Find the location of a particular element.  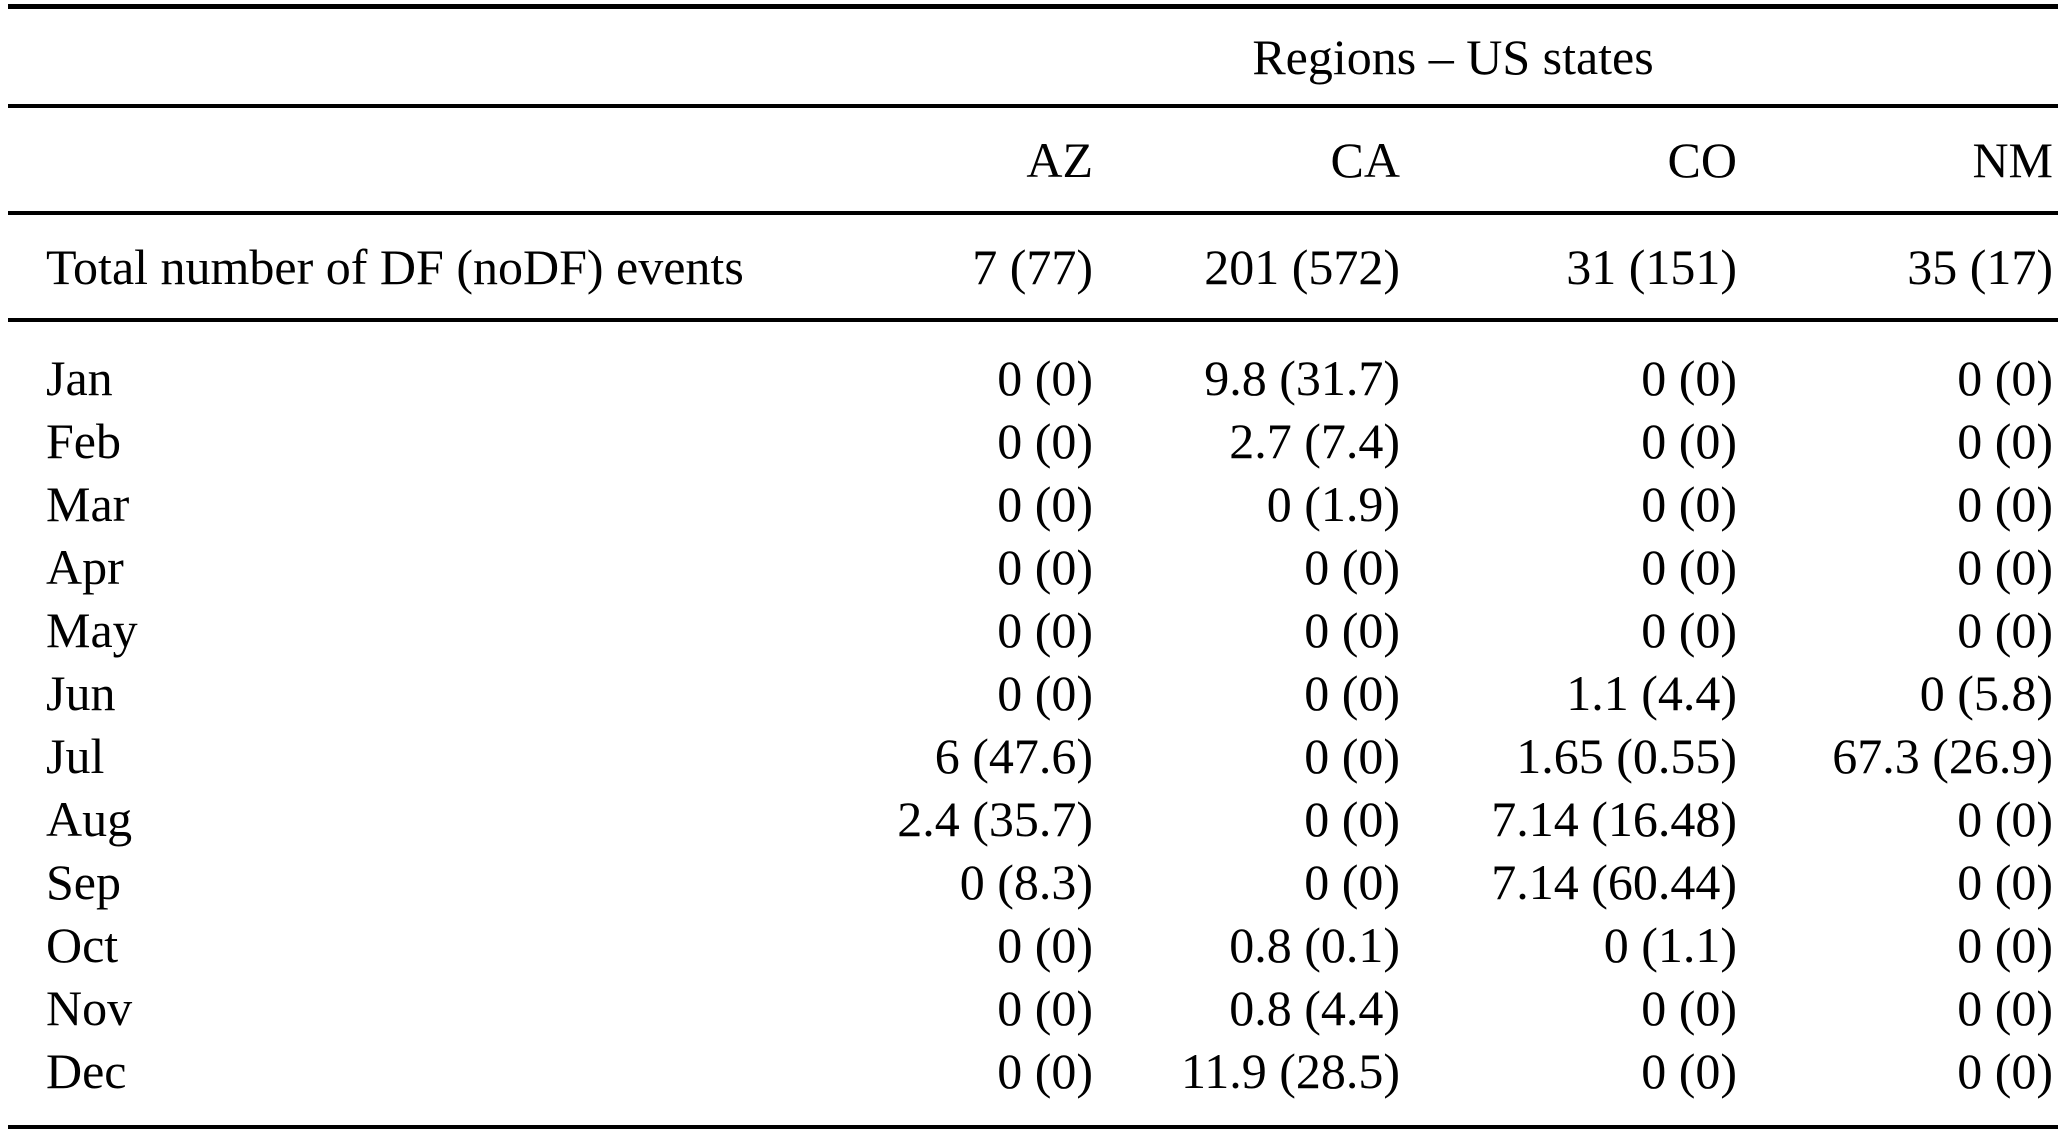

row-label: Nov is located at coordinates (89, 1007).